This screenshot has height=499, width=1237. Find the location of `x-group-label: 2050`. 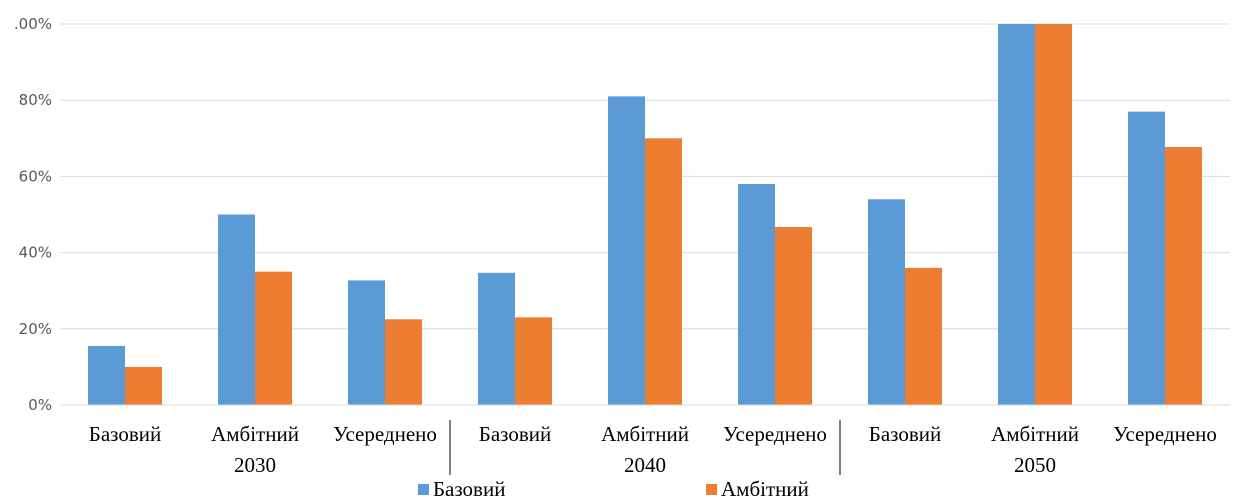

x-group-label: 2050 is located at coordinates (1035, 465).